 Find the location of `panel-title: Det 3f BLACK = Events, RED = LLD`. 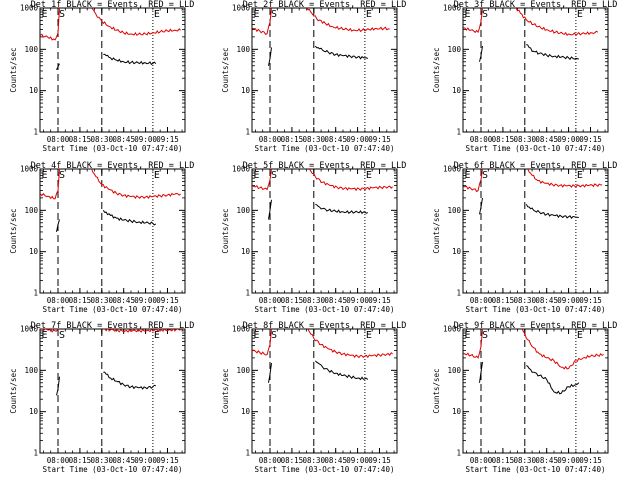

panel-title: Det 3f BLACK = Events, RED = LLD is located at coordinates (536, 5).